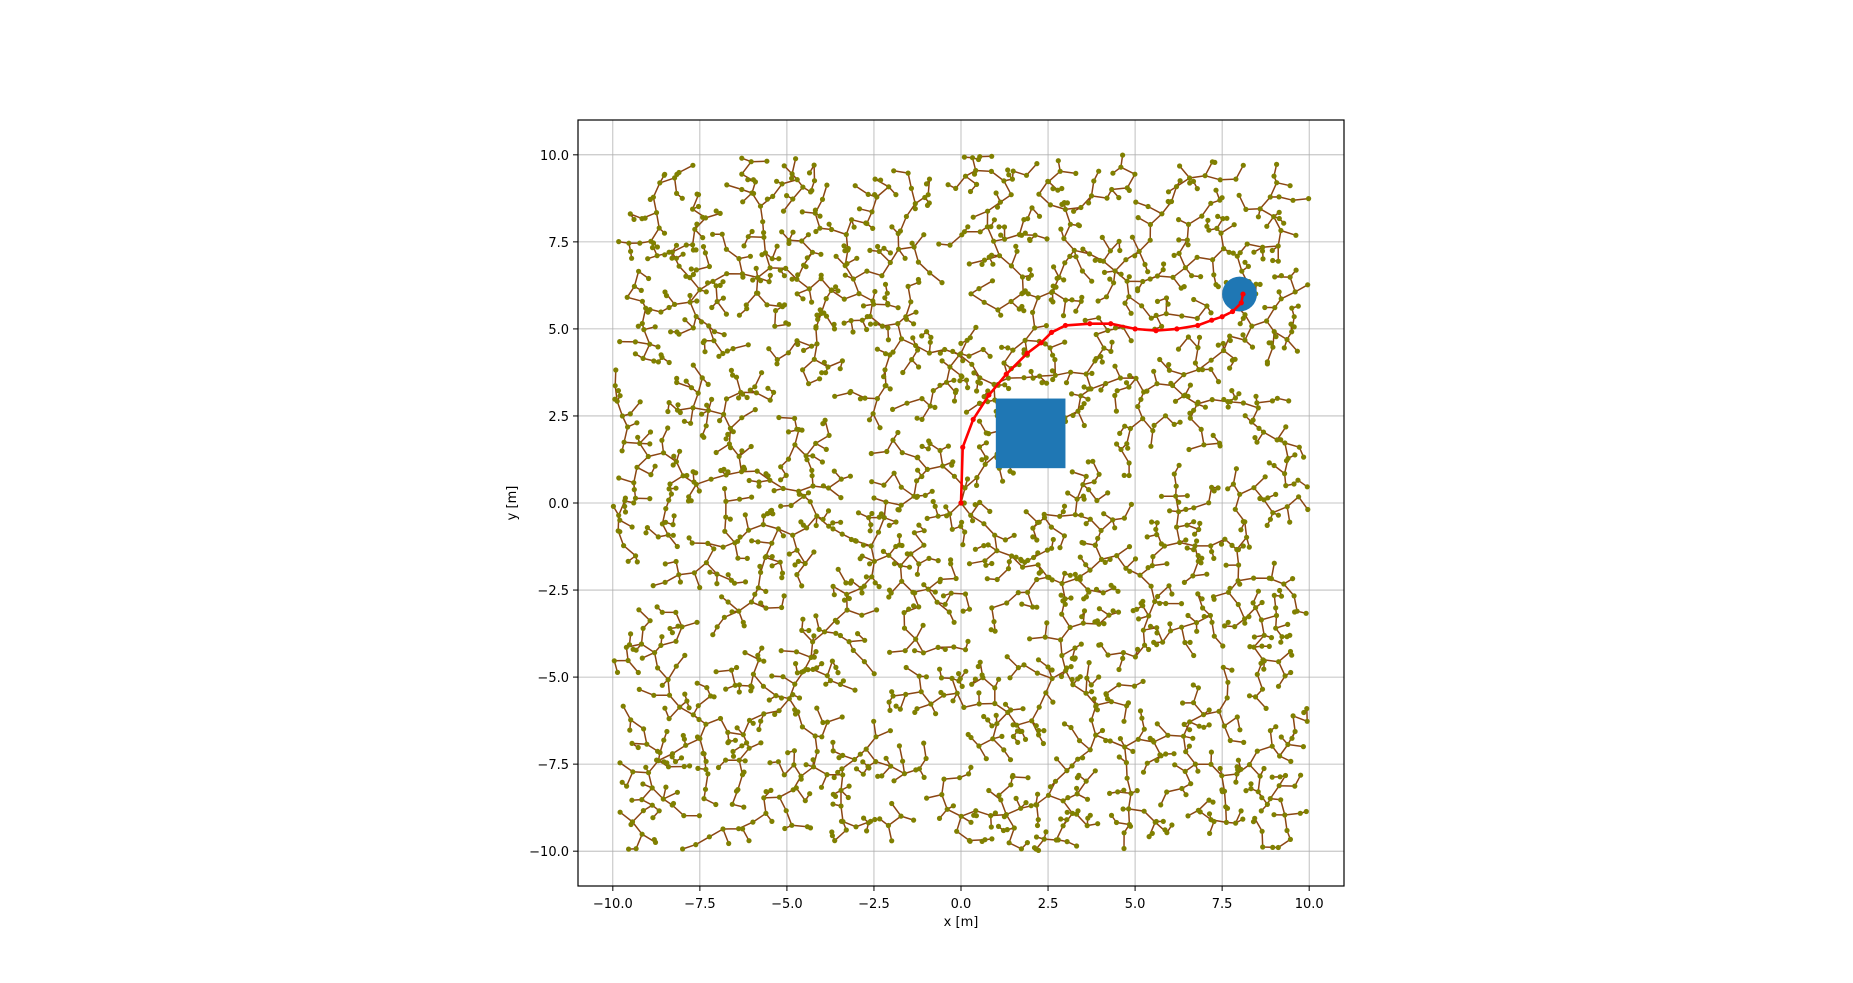 The image size is (1853, 983). I want to click on circle-obstacle, so click(1239, 294).